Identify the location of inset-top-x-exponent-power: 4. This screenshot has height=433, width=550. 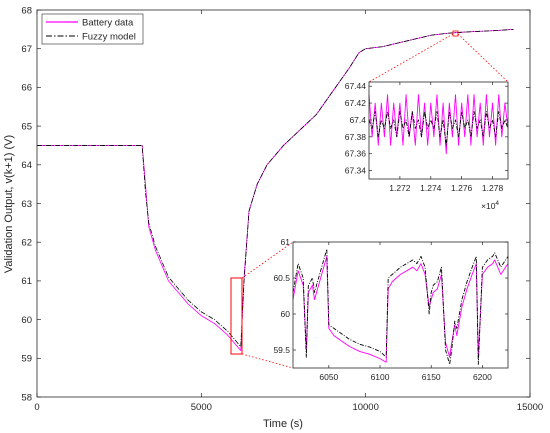
(497, 203).